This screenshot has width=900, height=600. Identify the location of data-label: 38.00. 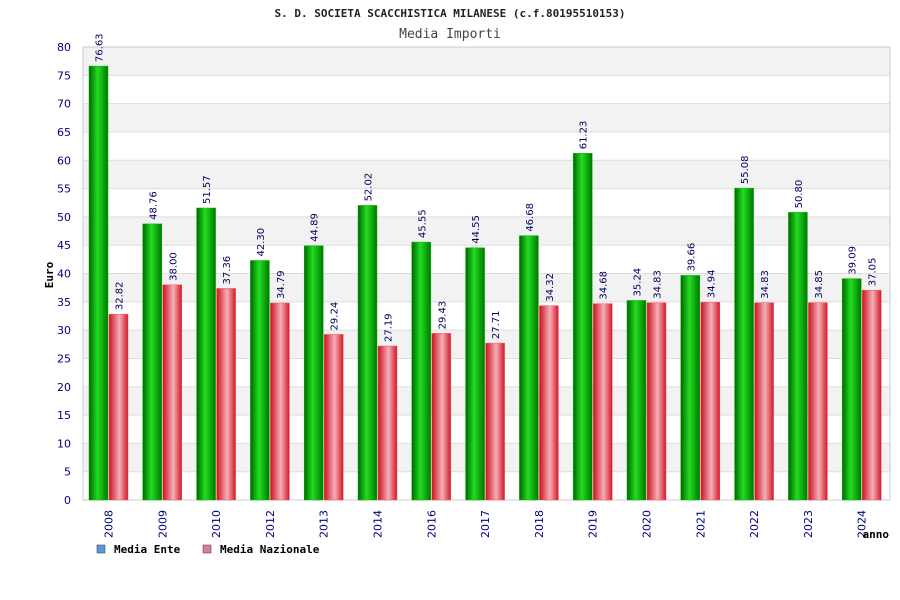
(173, 266).